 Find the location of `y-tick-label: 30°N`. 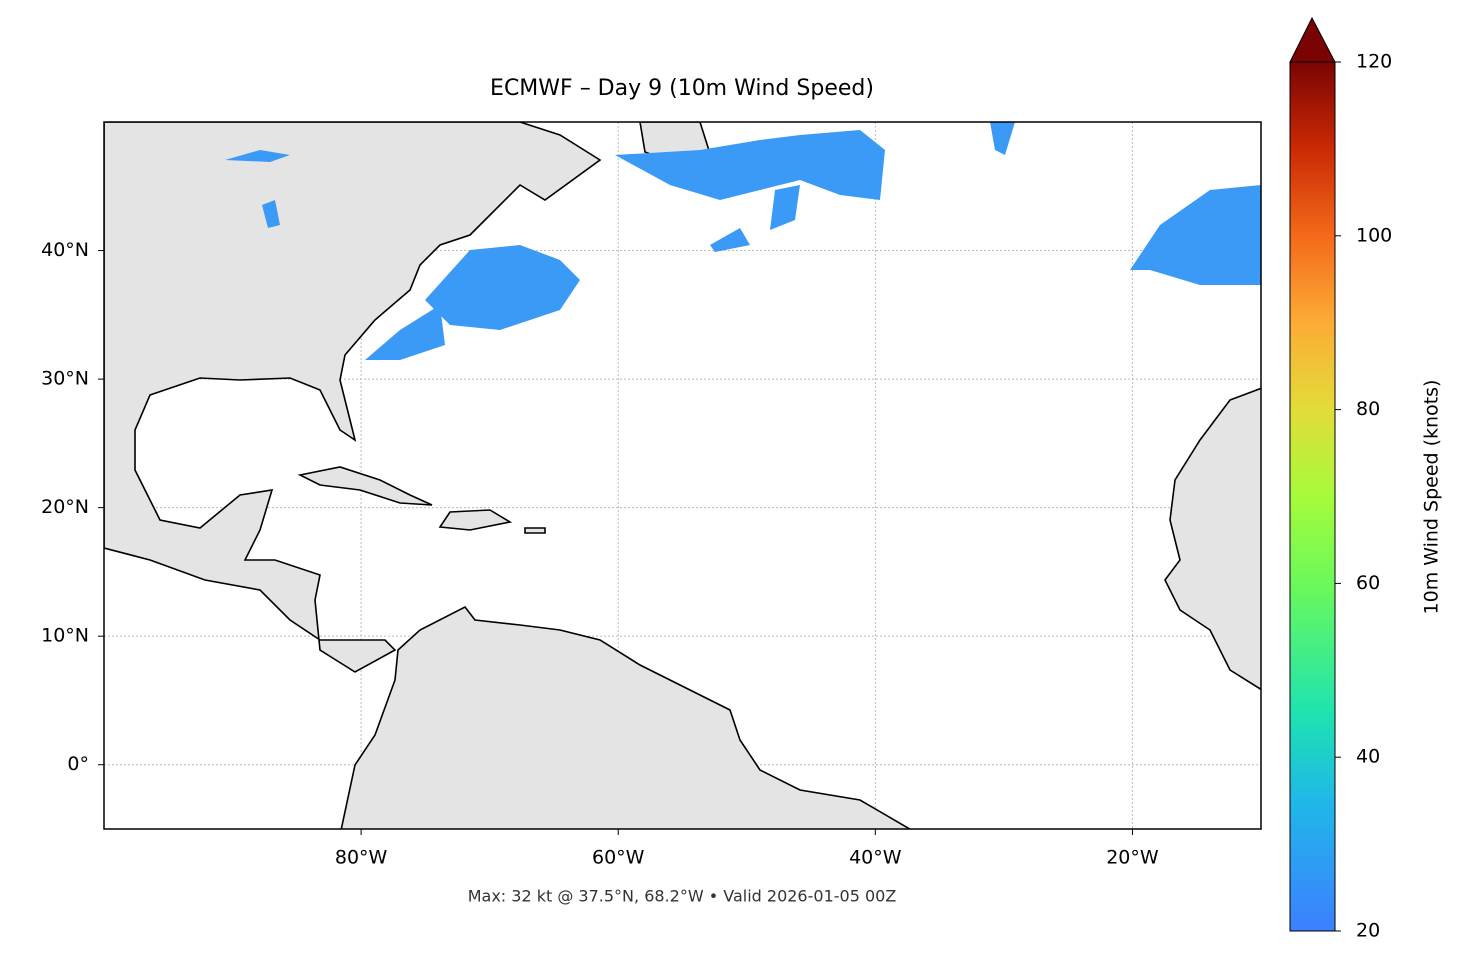

y-tick-label: 30°N is located at coordinates (65, 379).